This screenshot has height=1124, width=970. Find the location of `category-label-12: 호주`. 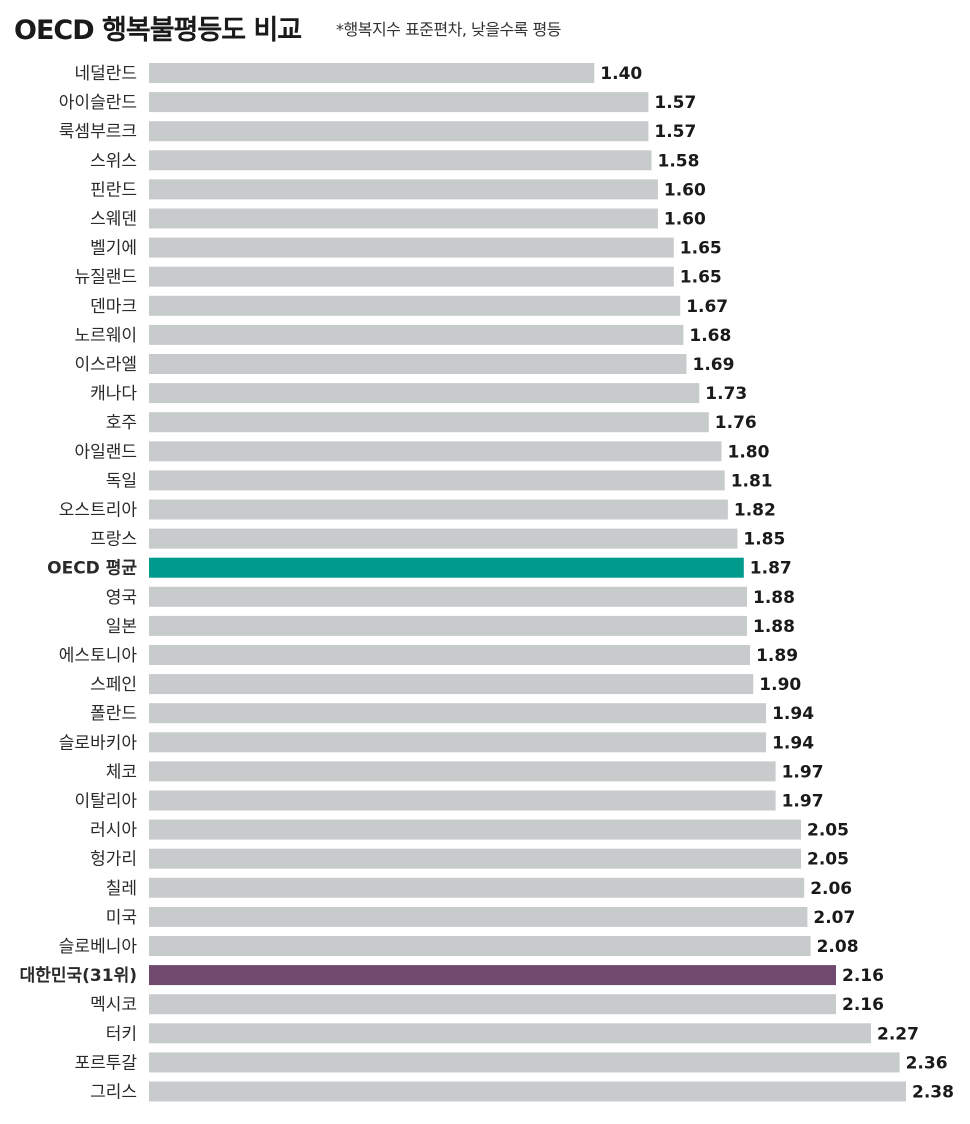

category-label-12: 호주 is located at coordinates (121, 423).